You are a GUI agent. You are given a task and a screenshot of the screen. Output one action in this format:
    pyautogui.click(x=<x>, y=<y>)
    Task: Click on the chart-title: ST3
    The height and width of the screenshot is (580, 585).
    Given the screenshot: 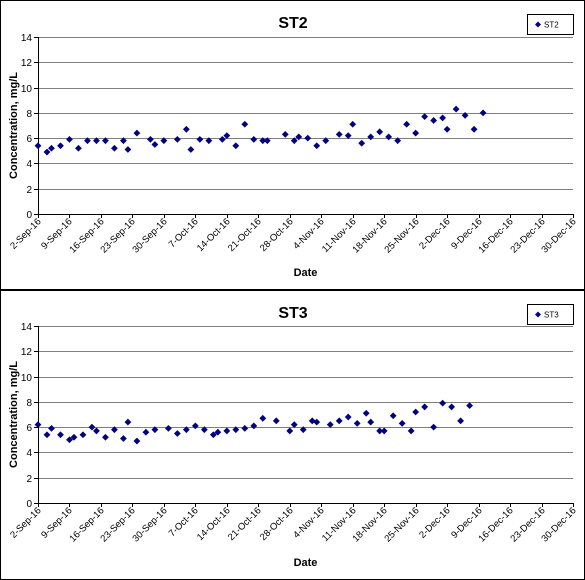 What is the action you would take?
    pyautogui.click(x=292, y=313)
    